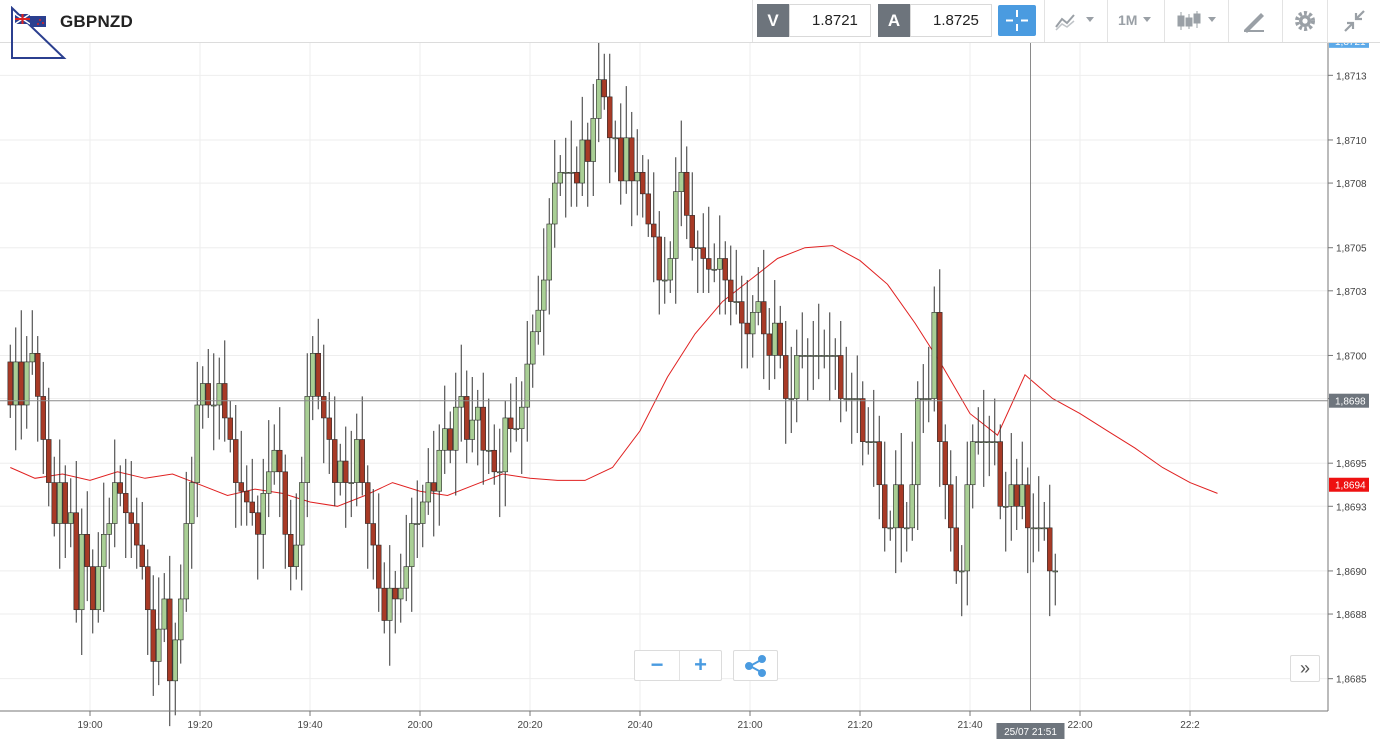  Describe the element at coordinates (700, 665) in the screenshot. I see `zoom-in-button: +` at that location.